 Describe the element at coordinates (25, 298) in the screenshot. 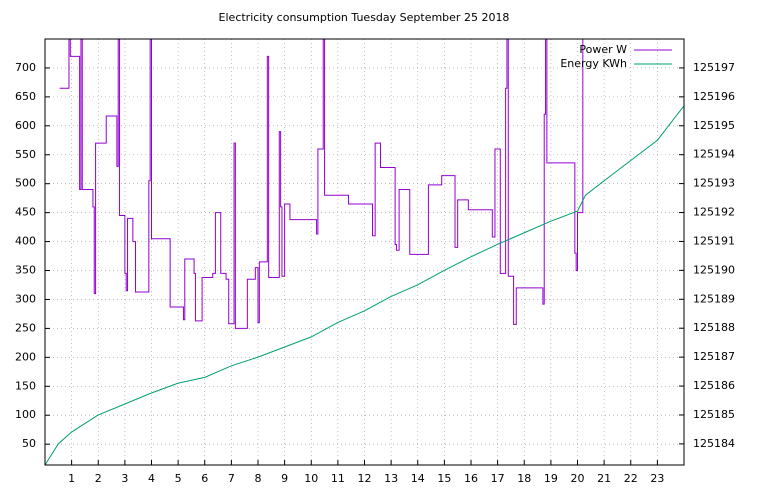

I see `y-tick-label: 300` at that location.